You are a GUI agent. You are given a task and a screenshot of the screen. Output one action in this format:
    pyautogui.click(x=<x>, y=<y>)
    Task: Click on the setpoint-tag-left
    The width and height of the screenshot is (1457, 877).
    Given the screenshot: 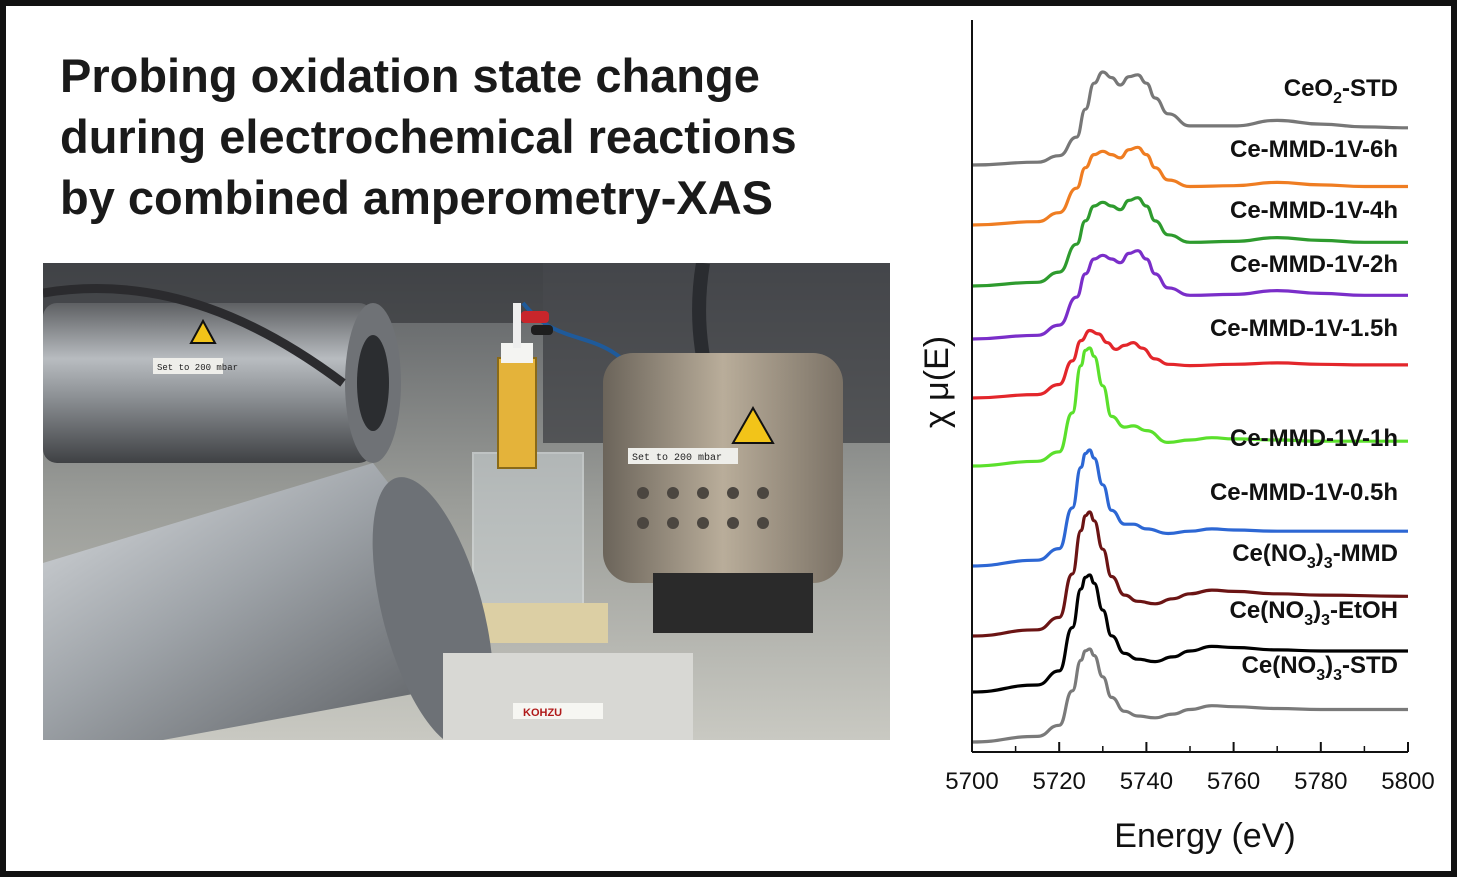 What is the action you would take?
    pyautogui.click(x=188, y=366)
    